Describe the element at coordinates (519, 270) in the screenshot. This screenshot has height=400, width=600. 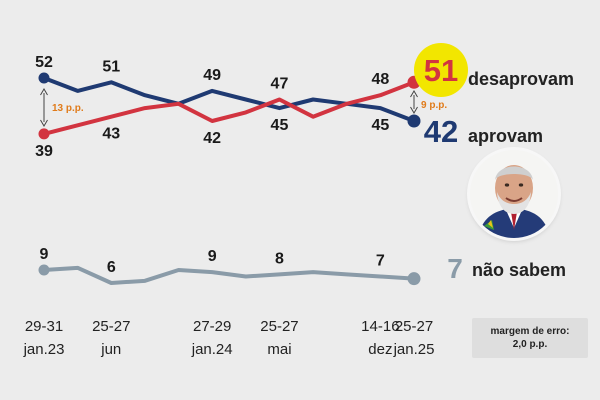
I see `series-name-nao-sabem: não sabem` at that location.